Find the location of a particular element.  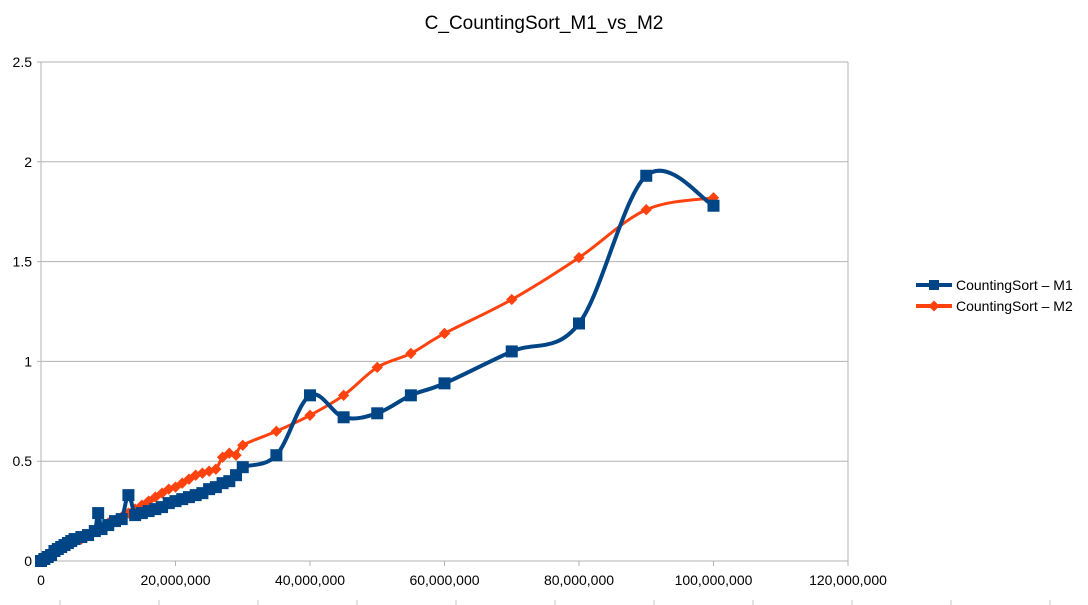

svg-text: 20,000,000 is located at coordinates (175, 580).